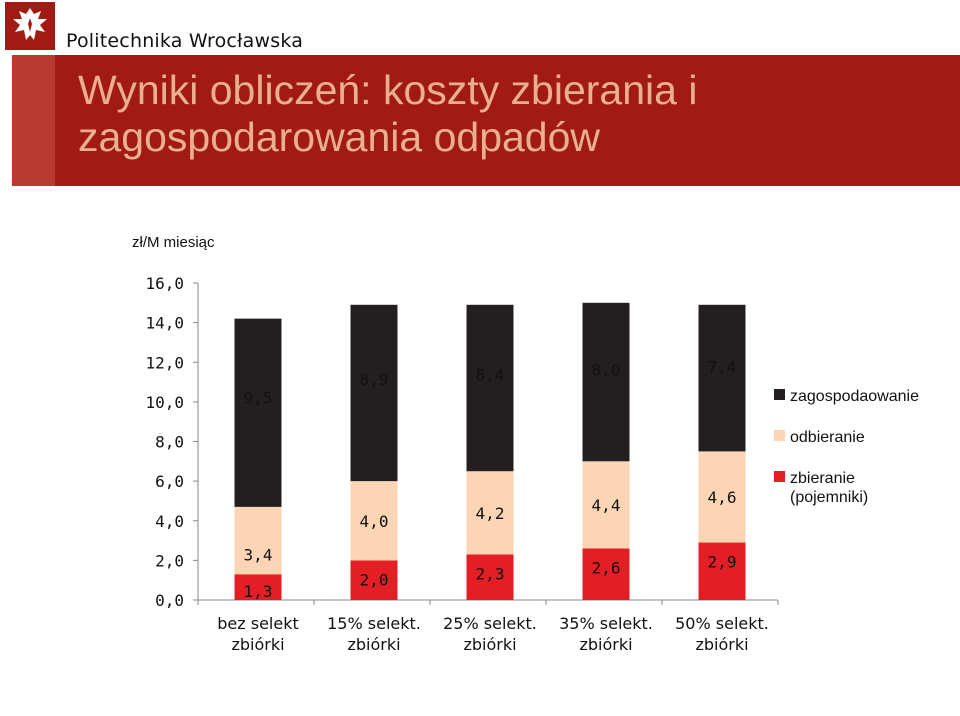 The height and width of the screenshot is (716, 960). I want to click on x-tick-label: 50% selekt., so click(722, 623).